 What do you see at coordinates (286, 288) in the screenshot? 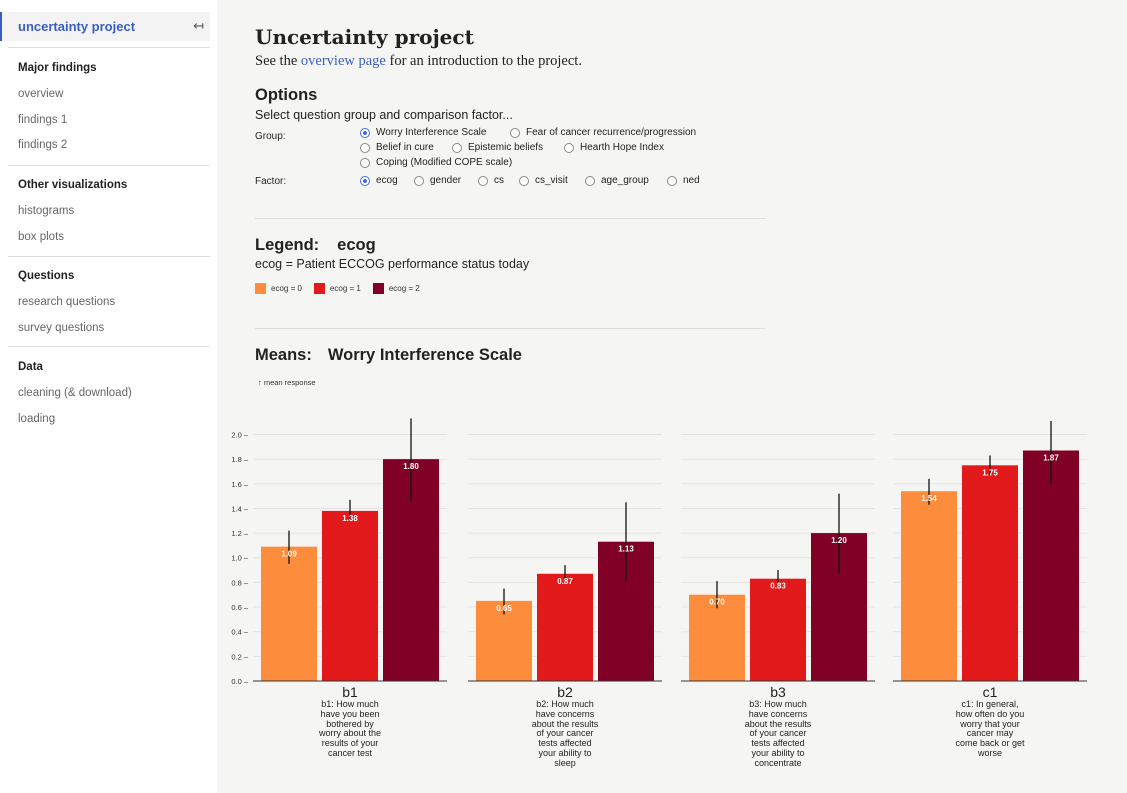
I see `legend-label: ecog = 0` at bounding box center [286, 288].